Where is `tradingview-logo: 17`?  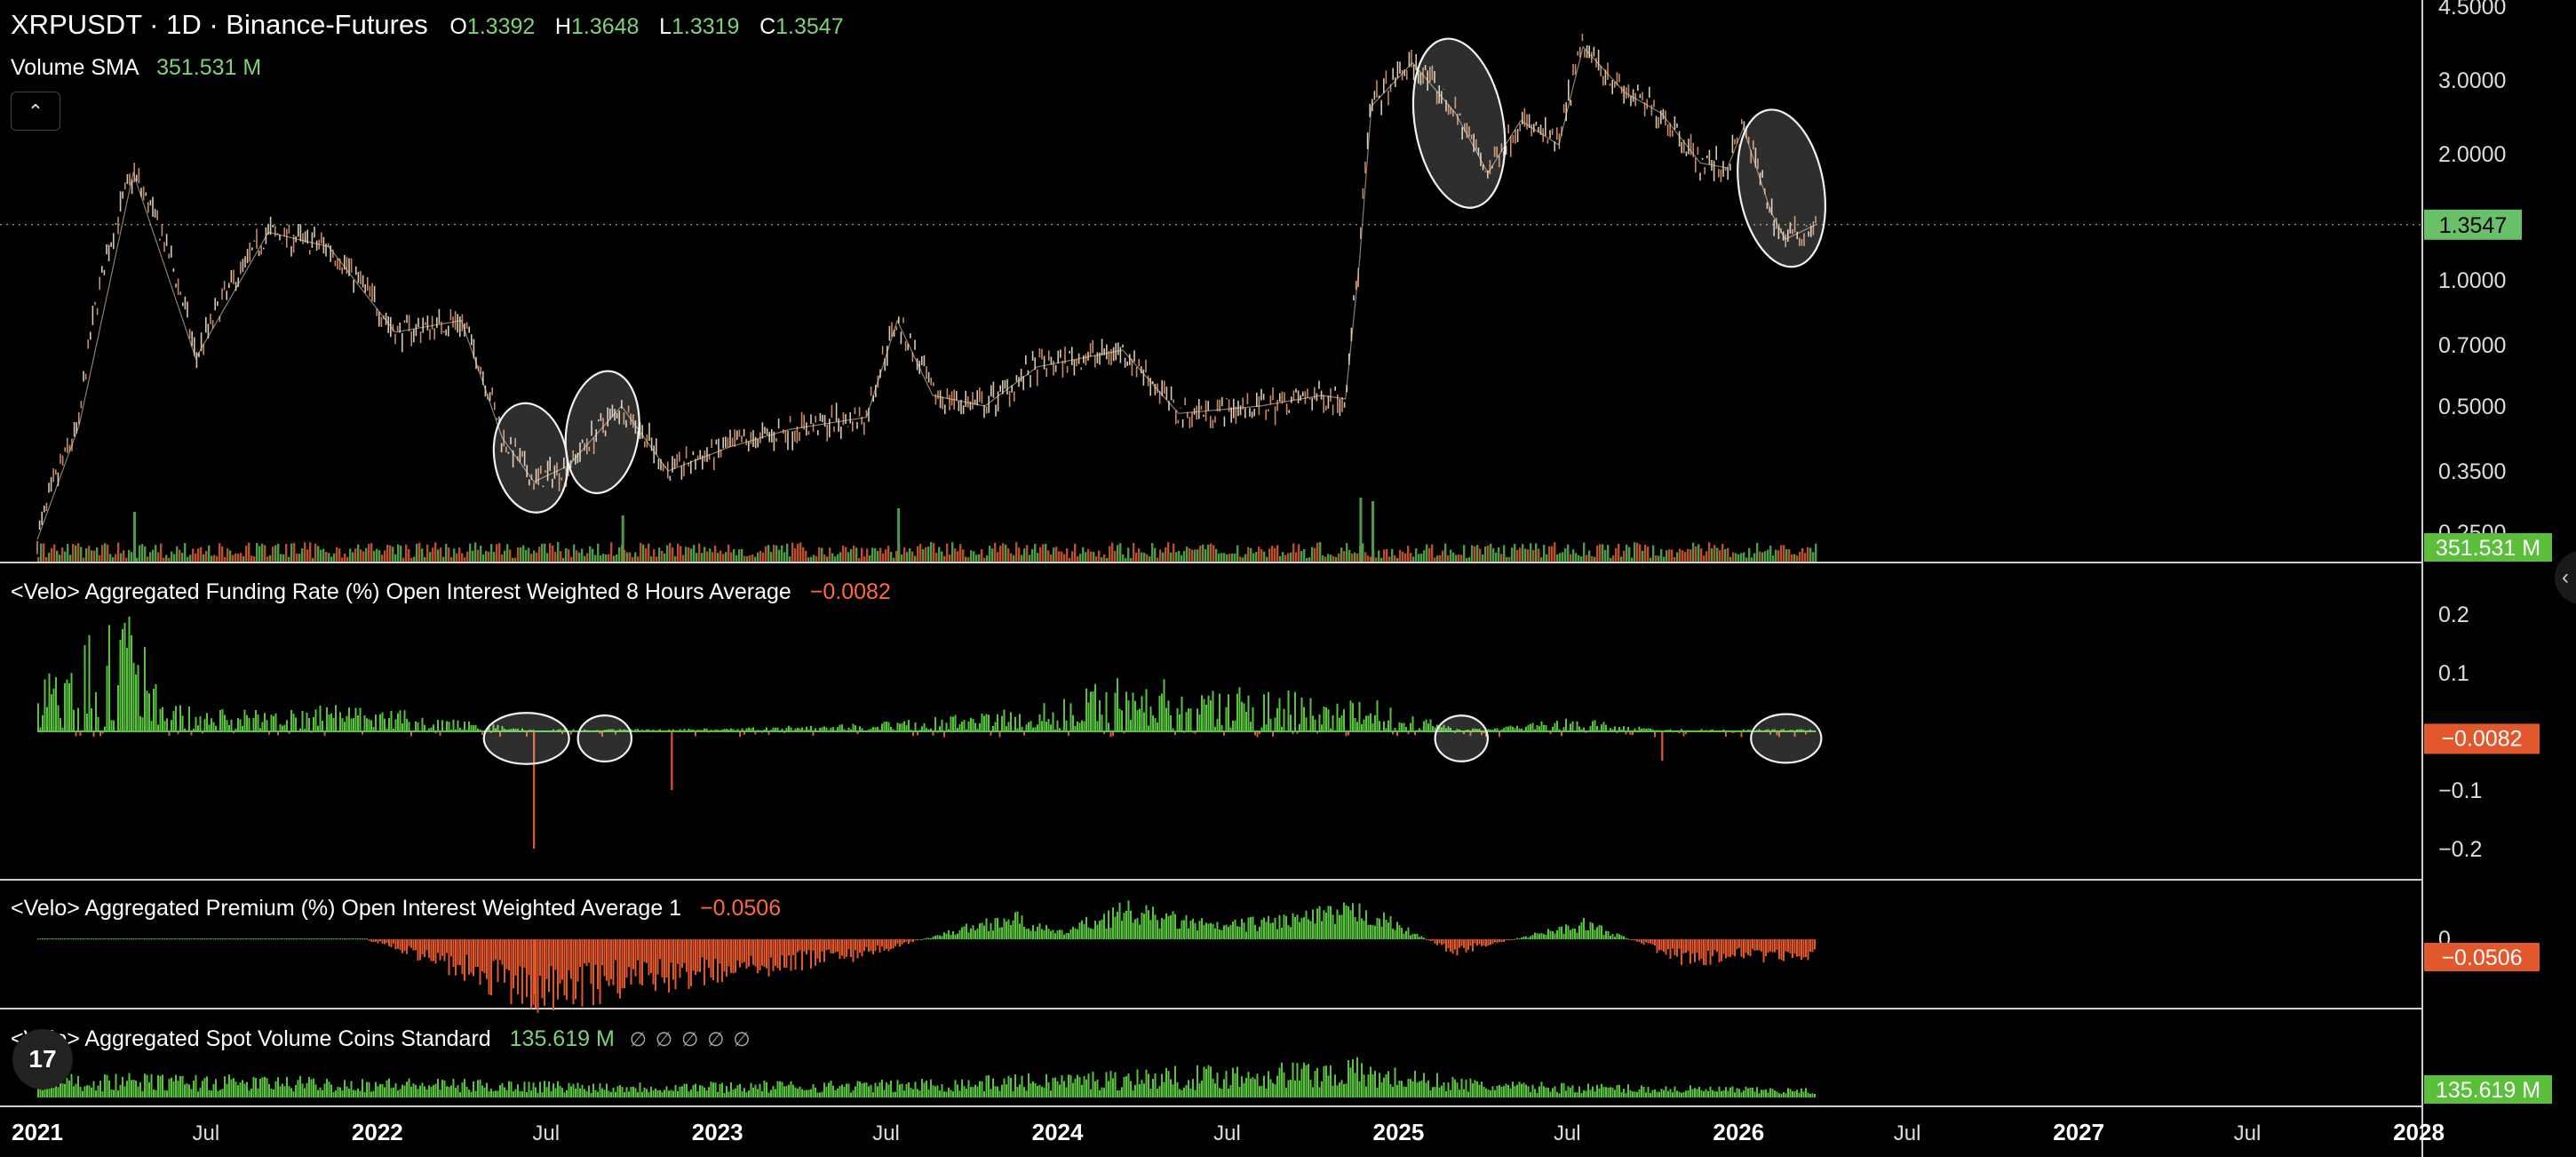 tradingview-logo: 17 is located at coordinates (42, 1059).